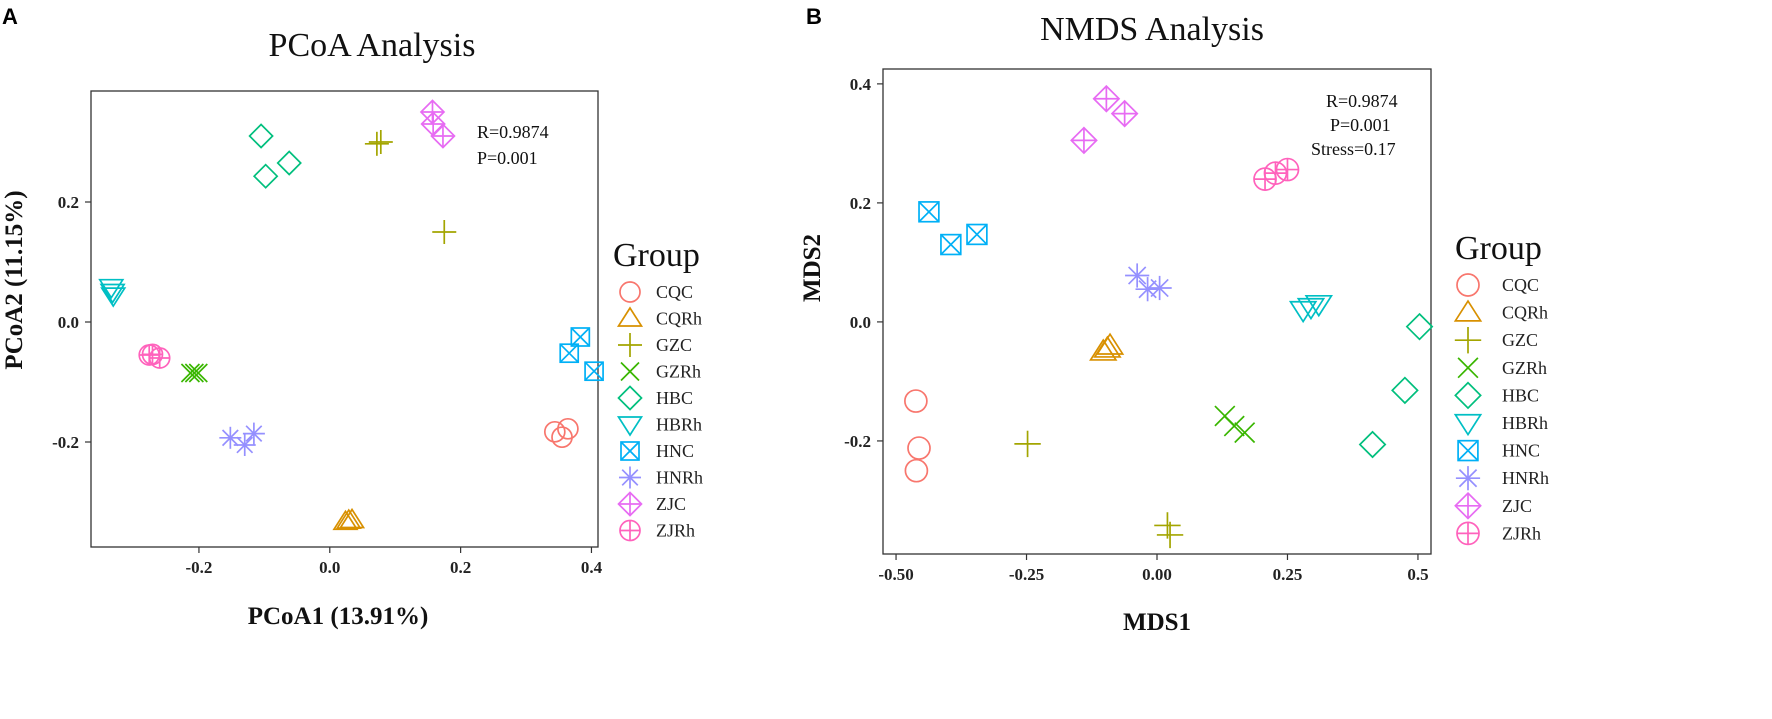  I want to click on legend-key-asterisk-icon, so click(630, 477).